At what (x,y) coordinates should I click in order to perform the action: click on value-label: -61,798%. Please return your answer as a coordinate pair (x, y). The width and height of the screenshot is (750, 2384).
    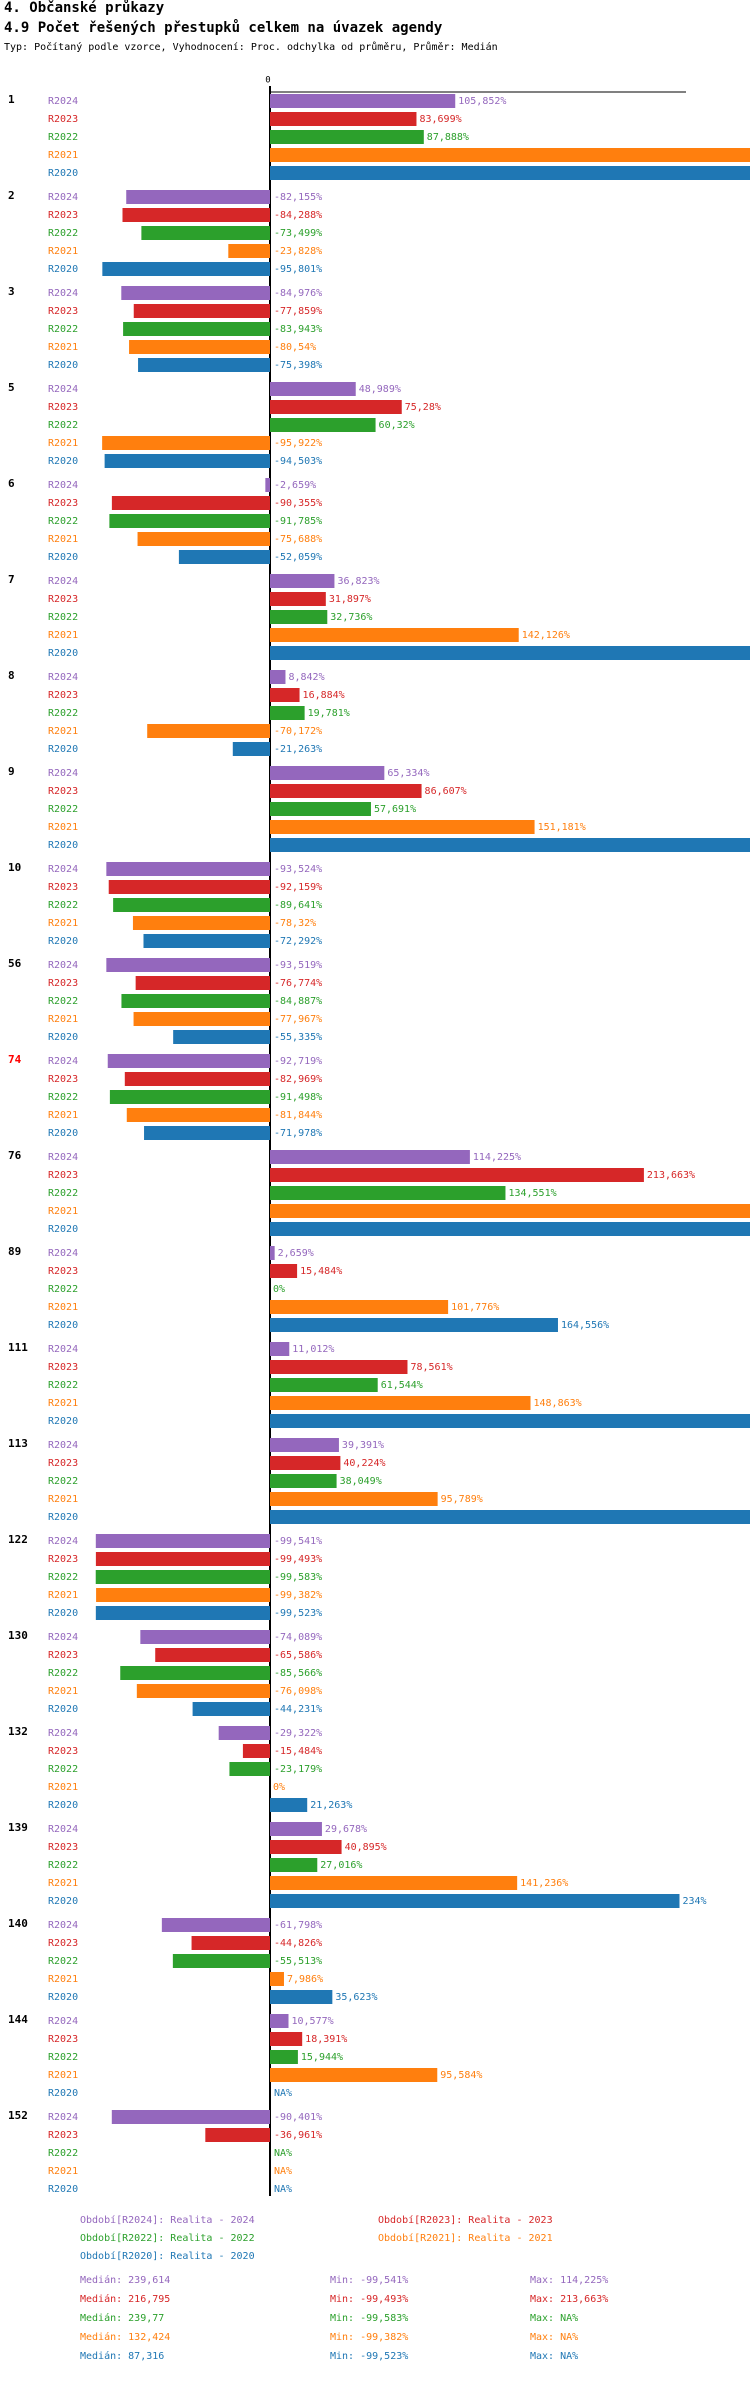
    Looking at the image, I should click on (298, 1925).